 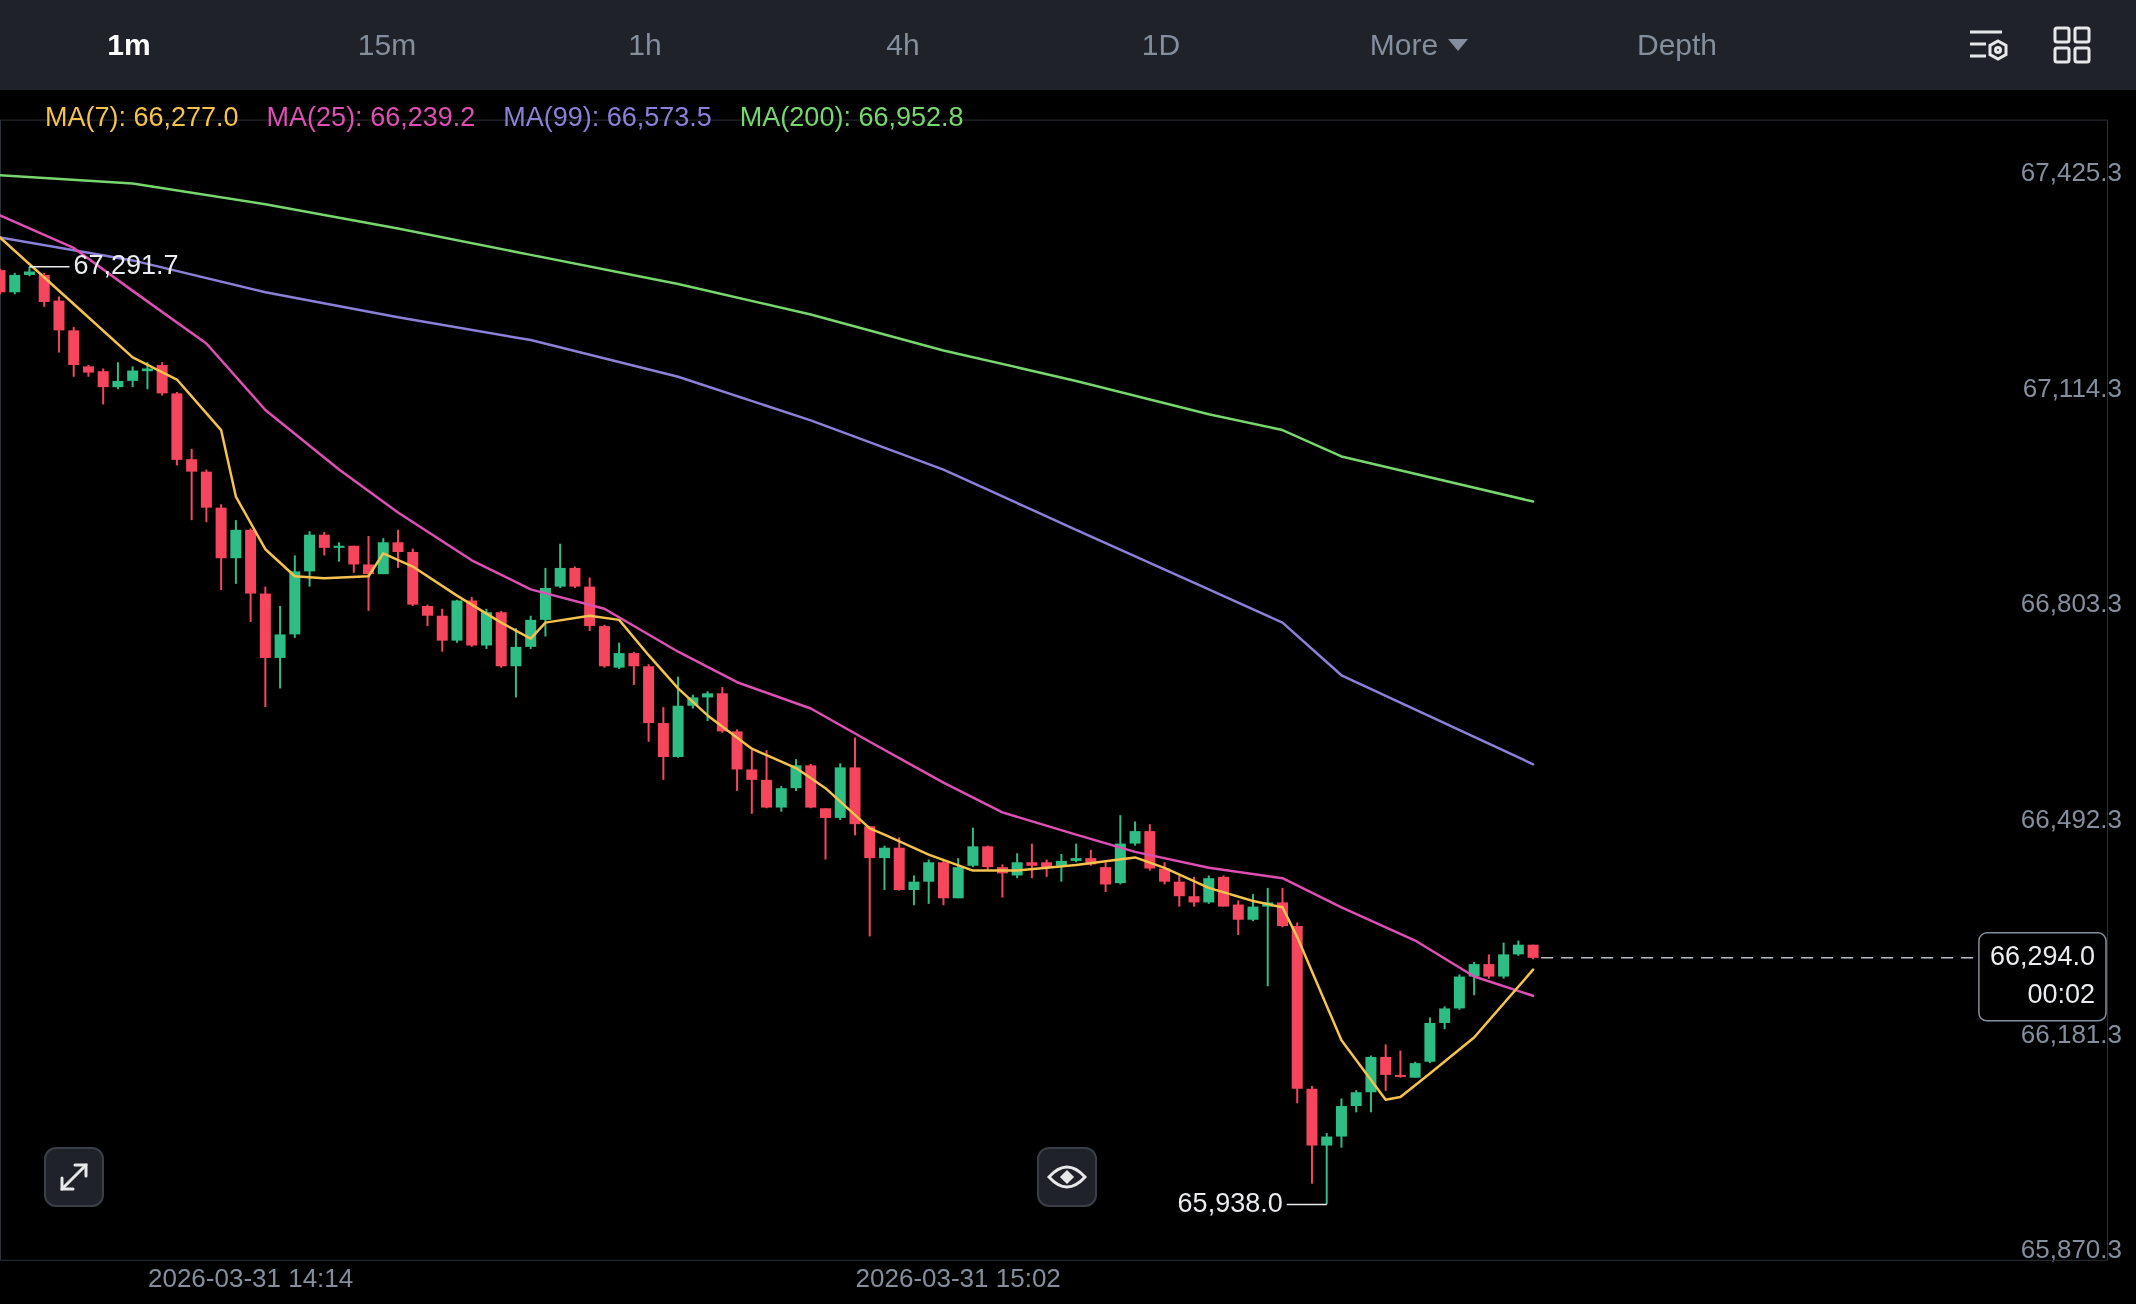 What do you see at coordinates (2071, 603) in the screenshot?
I see `y-tick-label: 66,803.3` at bounding box center [2071, 603].